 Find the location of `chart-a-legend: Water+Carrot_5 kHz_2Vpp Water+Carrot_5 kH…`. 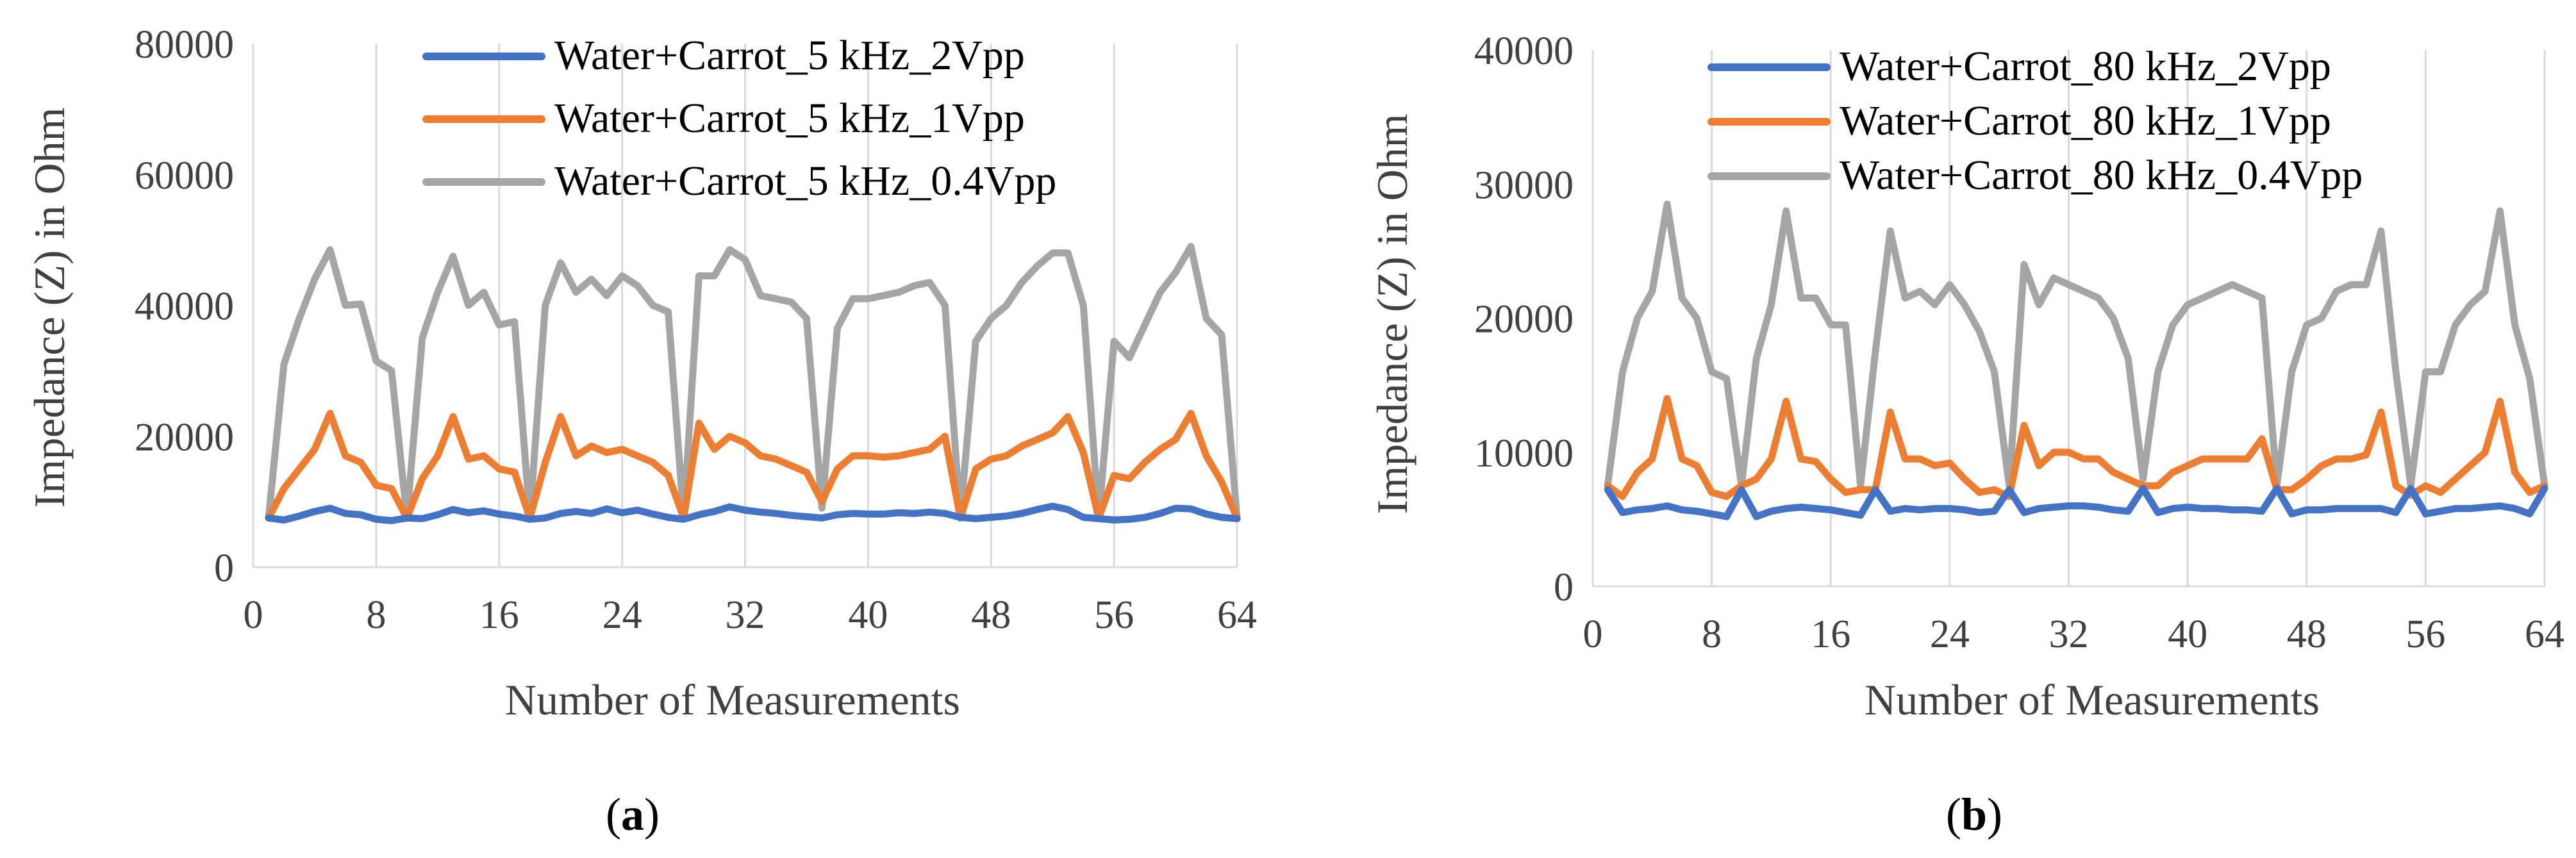

chart-a-legend: Water+Carrot_5 kHz_2Vpp Water+Carrot_5 kH… is located at coordinates (739, 118).